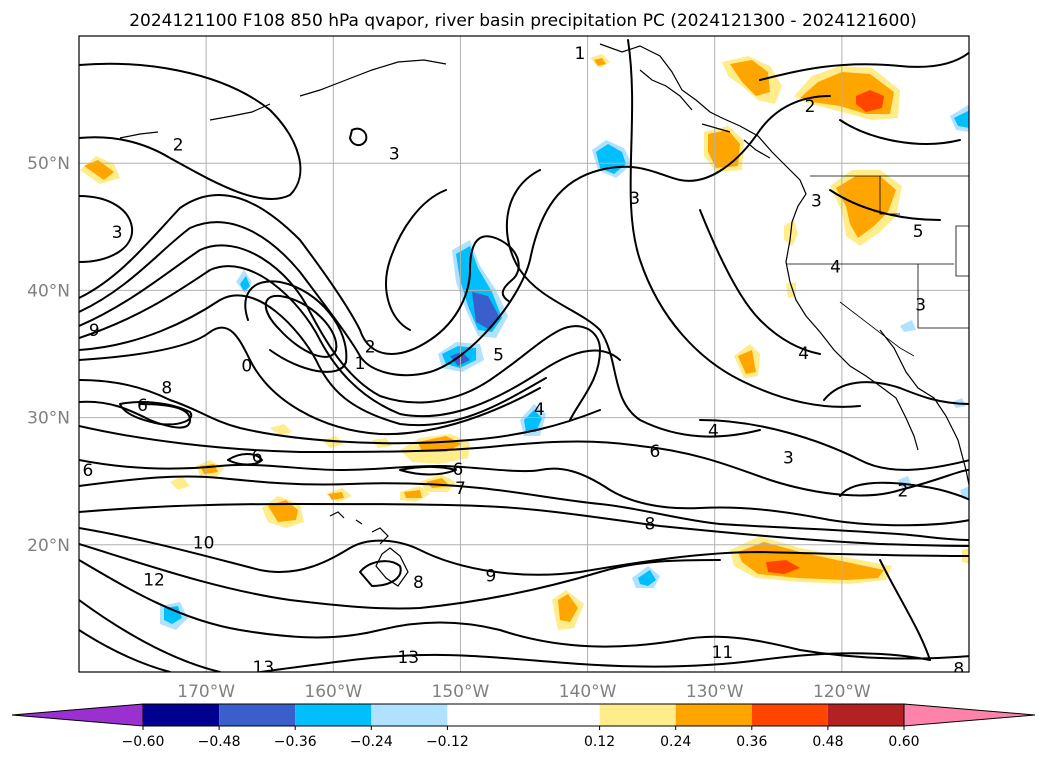  What do you see at coordinates (842, 692) in the screenshot?
I see `x-tick-label: 120°W` at bounding box center [842, 692].